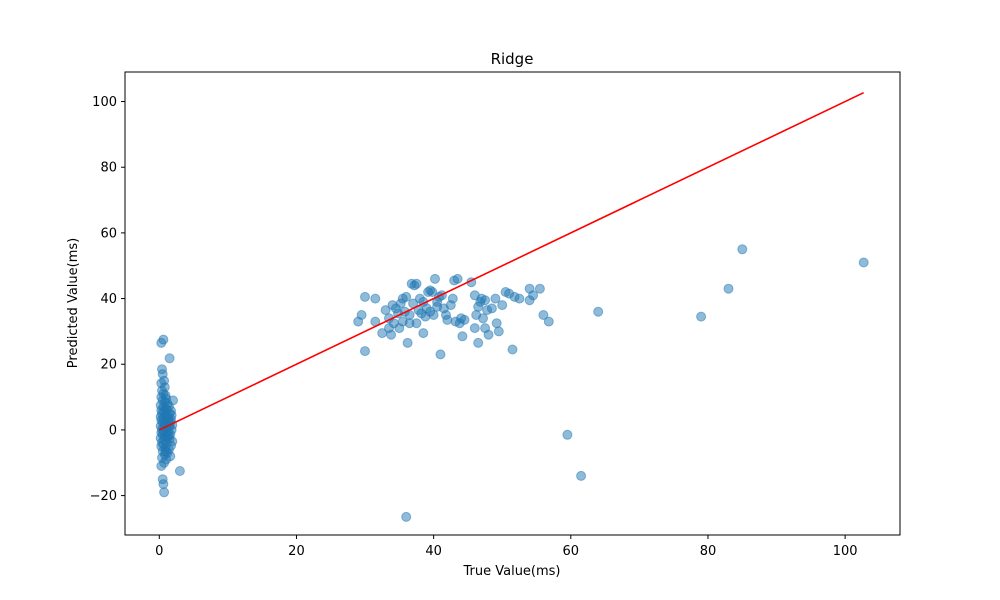 This screenshot has height=600, width=1000. What do you see at coordinates (113, 430) in the screenshot?
I see `y-tick-label: 0` at bounding box center [113, 430].